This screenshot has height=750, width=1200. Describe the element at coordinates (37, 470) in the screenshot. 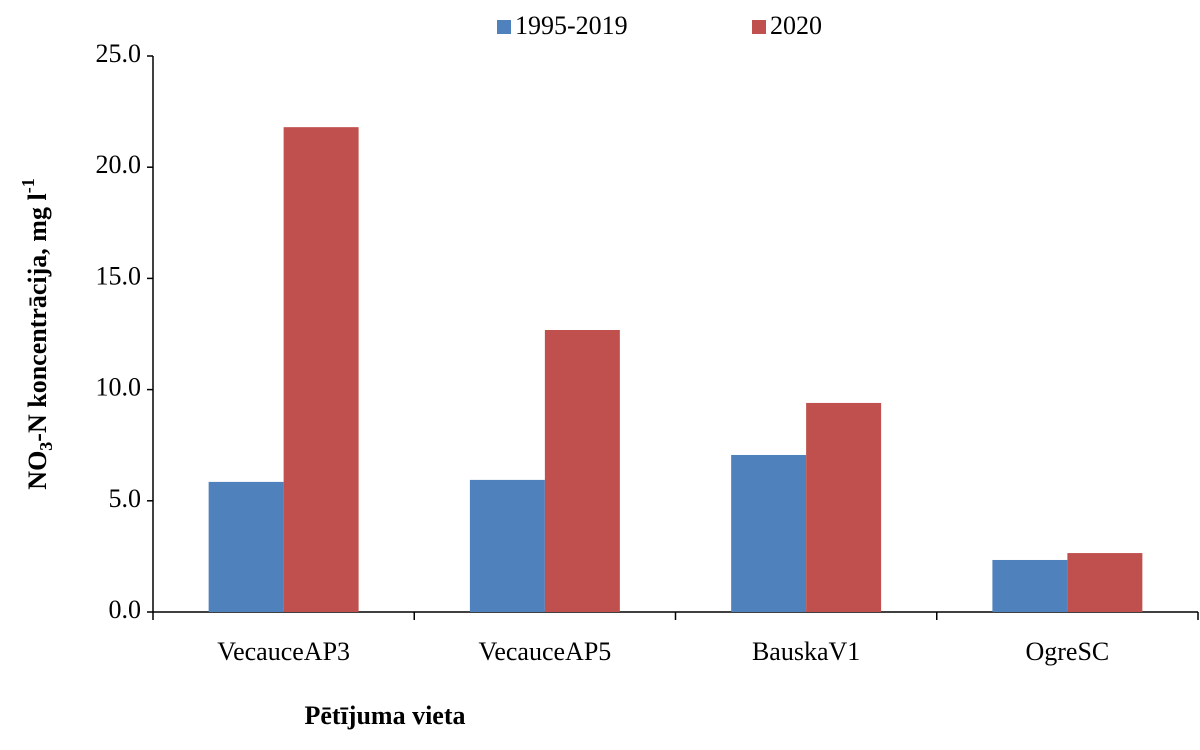

I see `y-title-part: NO` at that location.